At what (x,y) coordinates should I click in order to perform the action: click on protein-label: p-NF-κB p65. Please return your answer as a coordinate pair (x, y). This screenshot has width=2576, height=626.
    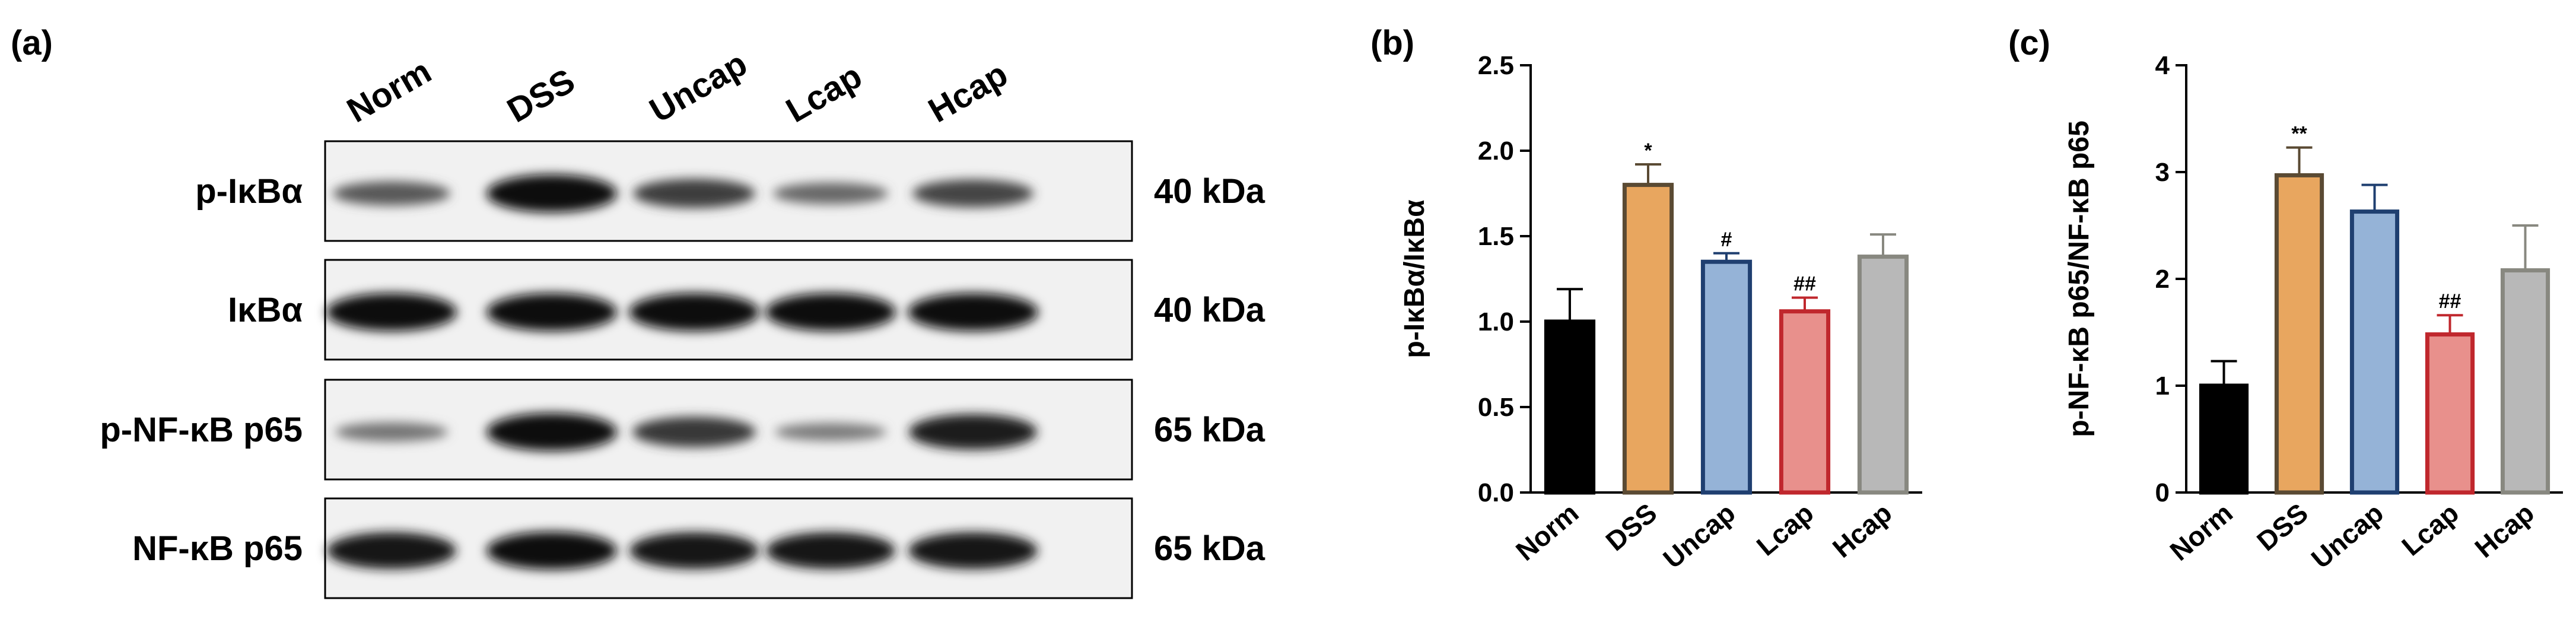
    Looking at the image, I should click on (201, 430).